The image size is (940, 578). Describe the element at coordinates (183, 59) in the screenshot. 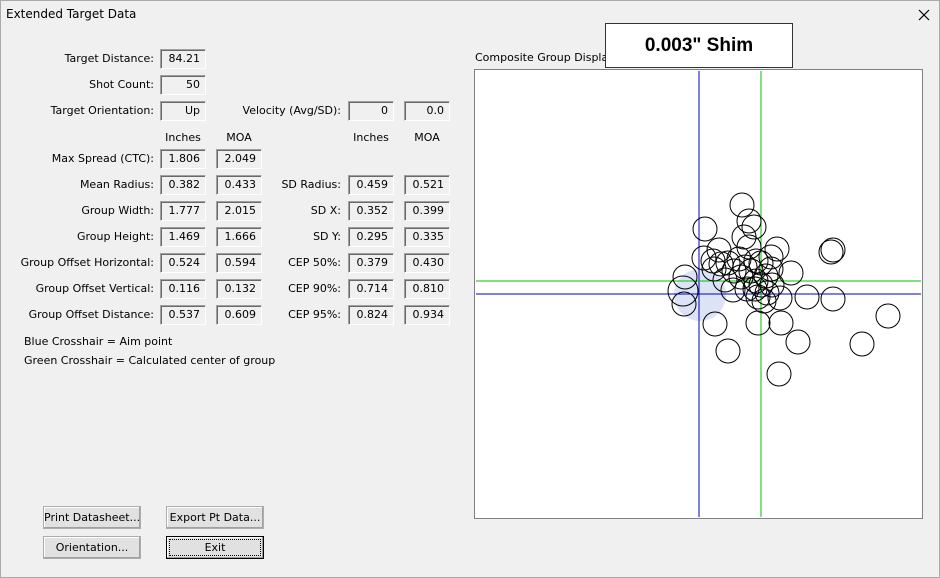

I see `field-value: 84.21` at that location.